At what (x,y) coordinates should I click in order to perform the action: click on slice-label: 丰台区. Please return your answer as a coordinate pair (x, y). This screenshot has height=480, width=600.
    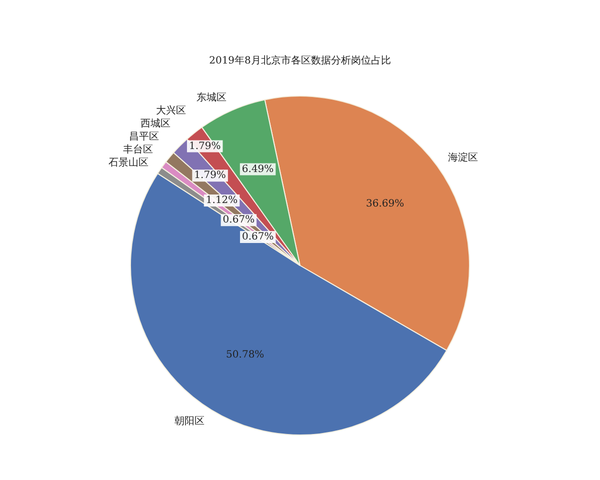
    Looking at the image, I should click on (137, 149).